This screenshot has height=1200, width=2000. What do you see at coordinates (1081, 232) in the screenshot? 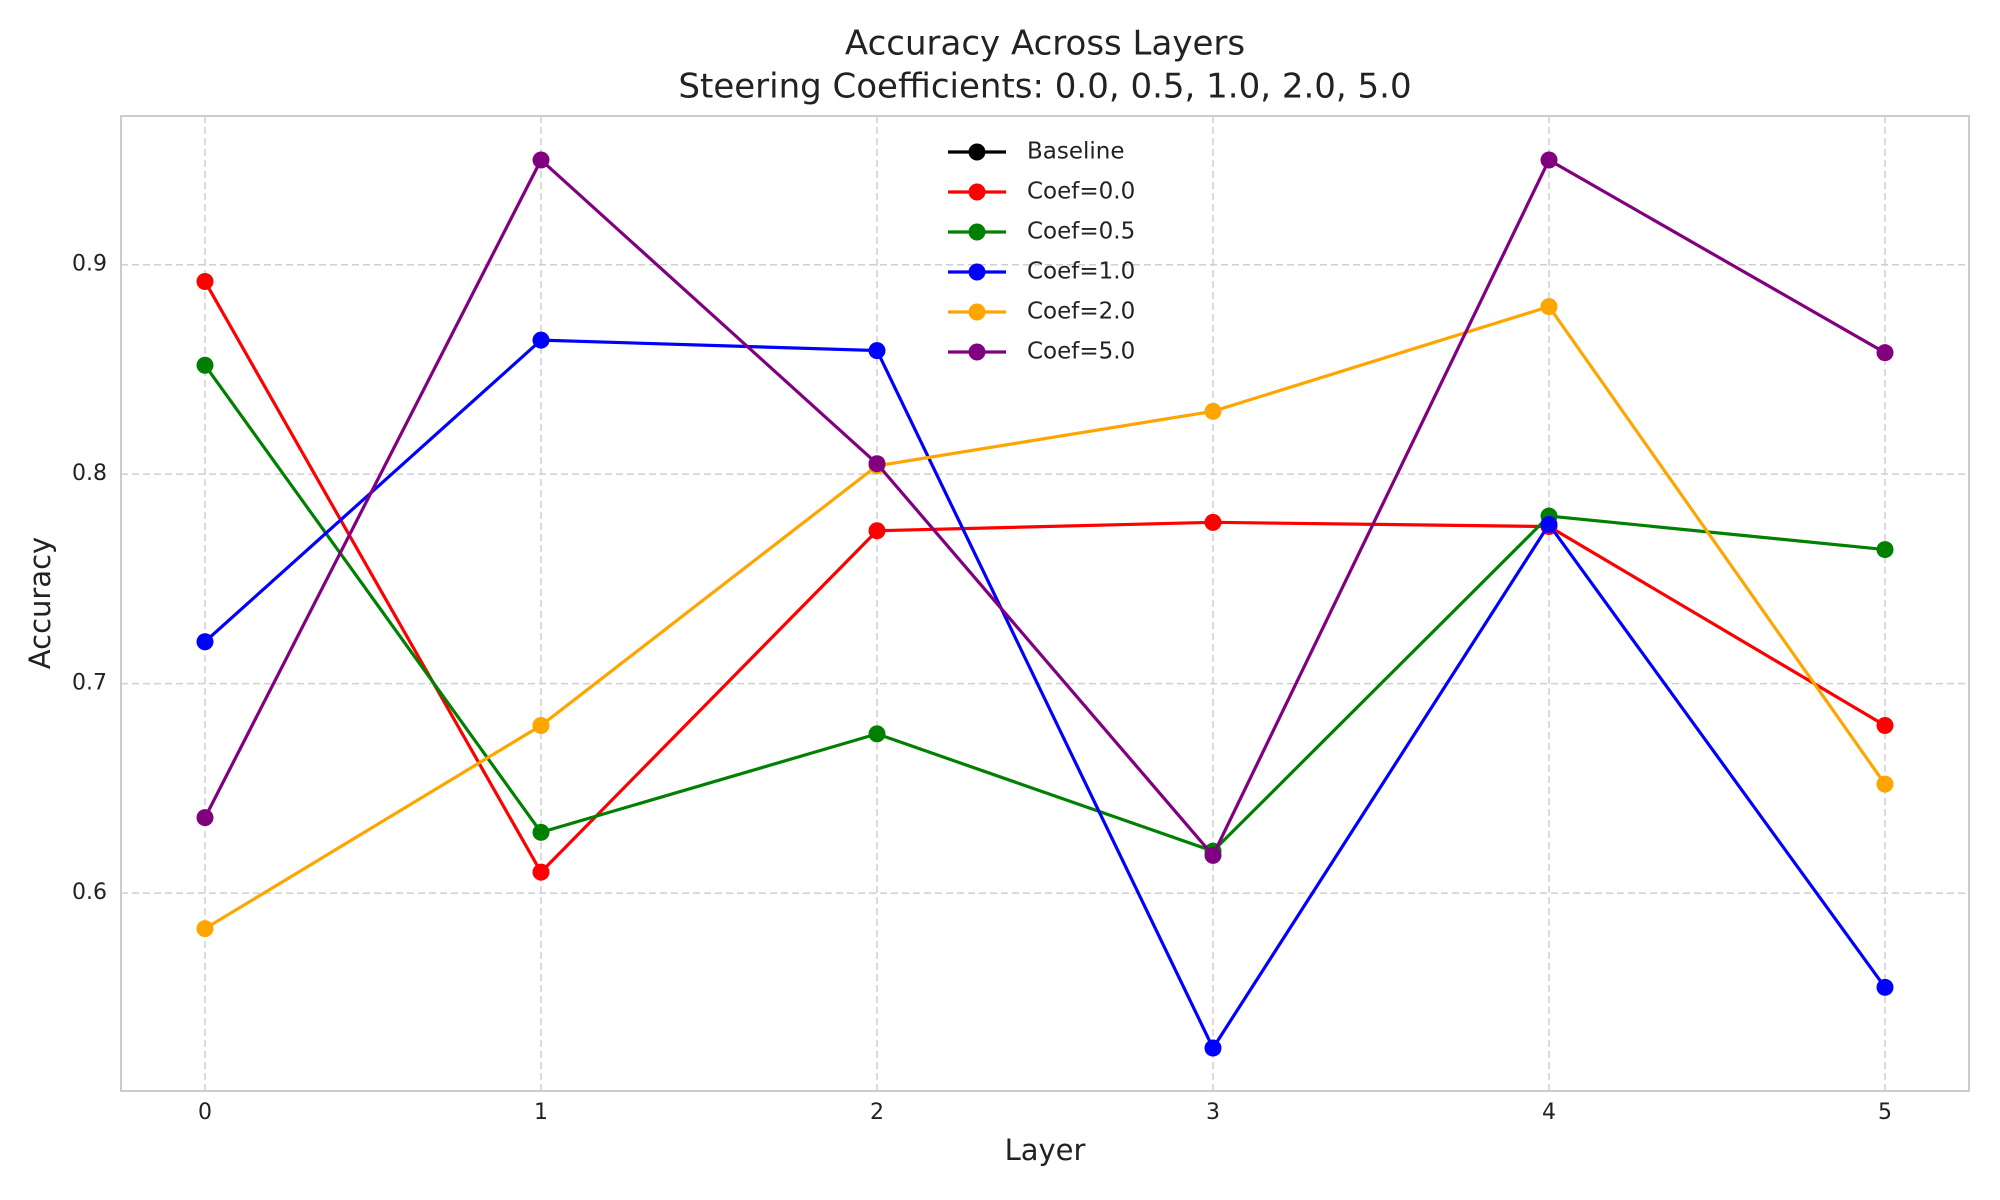
I see `legend-label: Coef=0.5` at bounding box center [1081, 232].